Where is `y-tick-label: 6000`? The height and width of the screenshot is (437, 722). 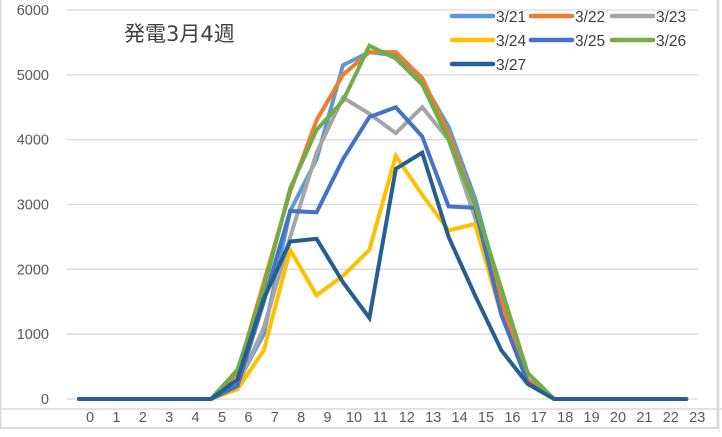
y-tick-label: 6000 is located at coordinates (33, 11).